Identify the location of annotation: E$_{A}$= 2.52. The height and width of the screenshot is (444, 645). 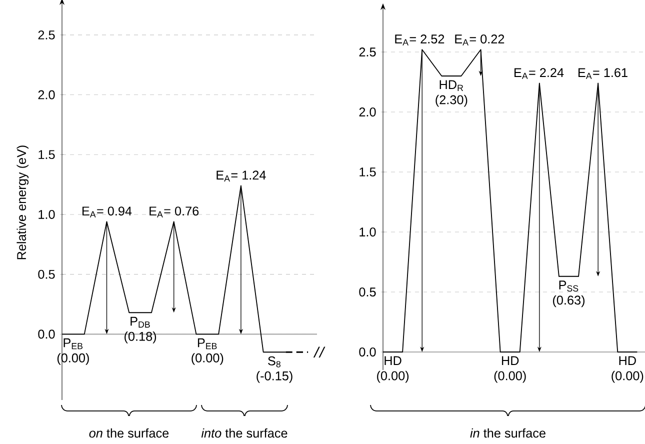
(419, 40).